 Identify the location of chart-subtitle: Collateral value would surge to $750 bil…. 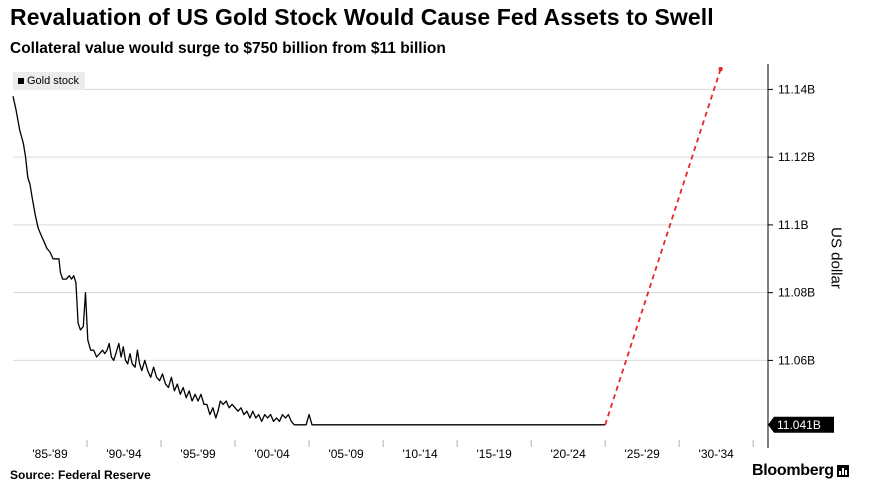
(228, 48).